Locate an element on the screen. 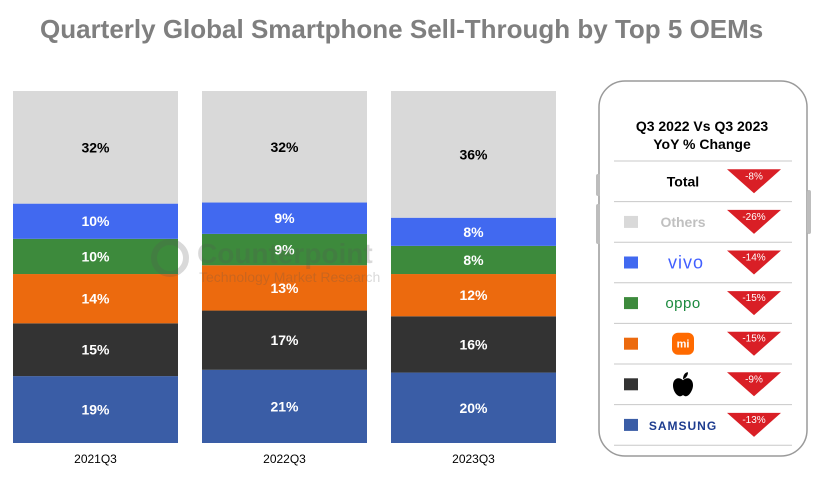 The height and width of the screenshot is (478, 819). watermark-tagline: Technology Market Research is located at coordinates (289, 277).